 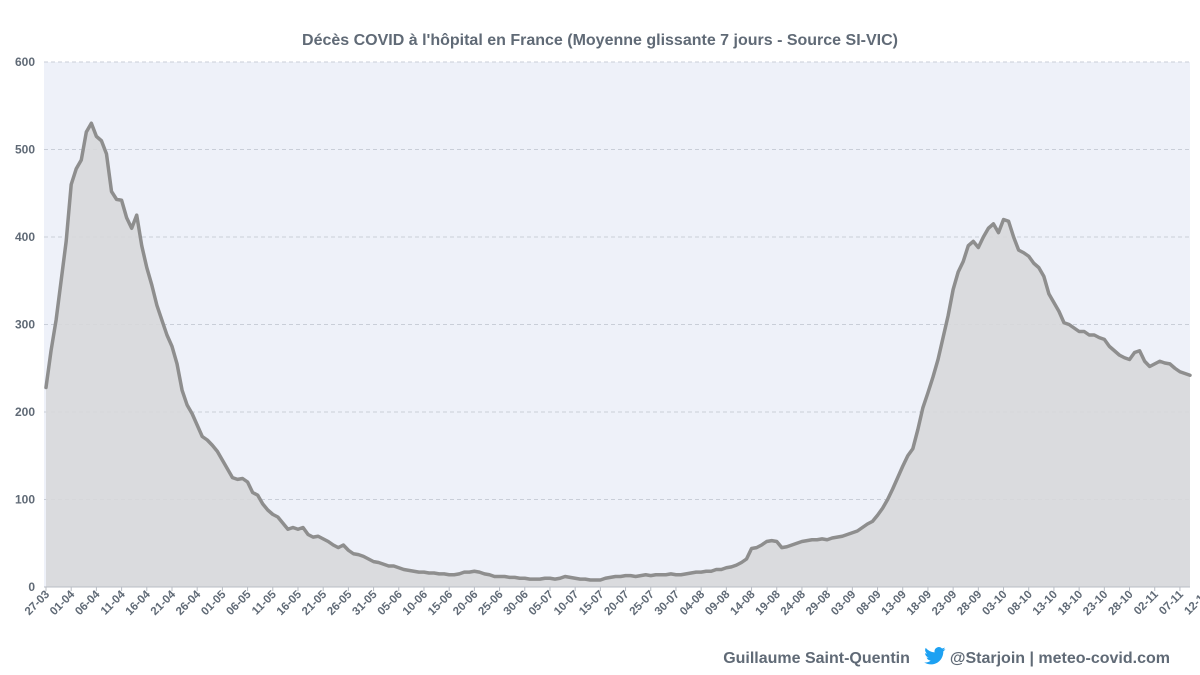 I want to click on x-tick-label: 16-05, so click(x=290, y=603).